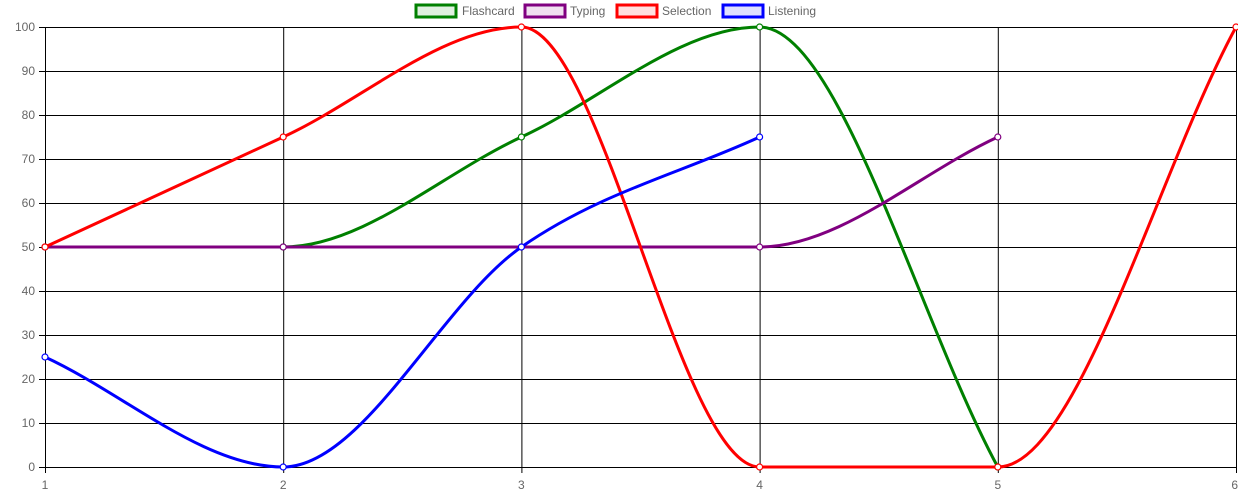 This screenshot has height=494, width=1238. I want to click on legend-item-flashcard: Flashcard, so click(464, 11).